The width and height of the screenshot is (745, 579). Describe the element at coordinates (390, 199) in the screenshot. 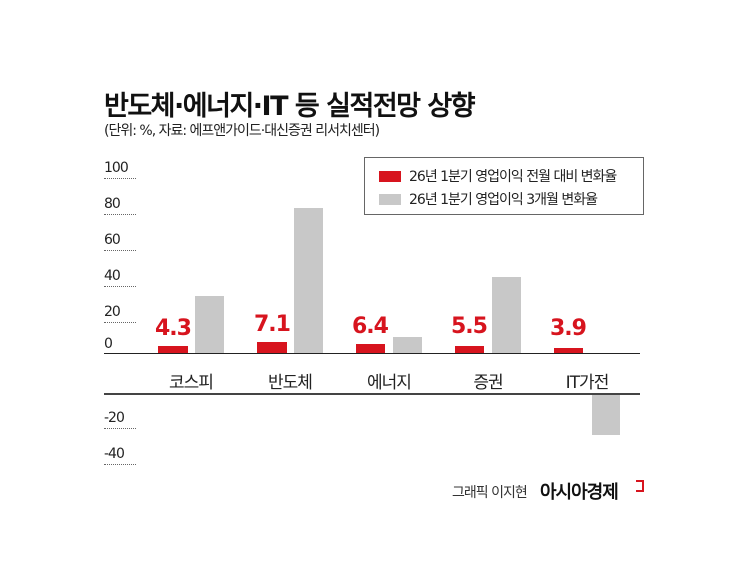

I see `legend-swatch-gray` at that location.